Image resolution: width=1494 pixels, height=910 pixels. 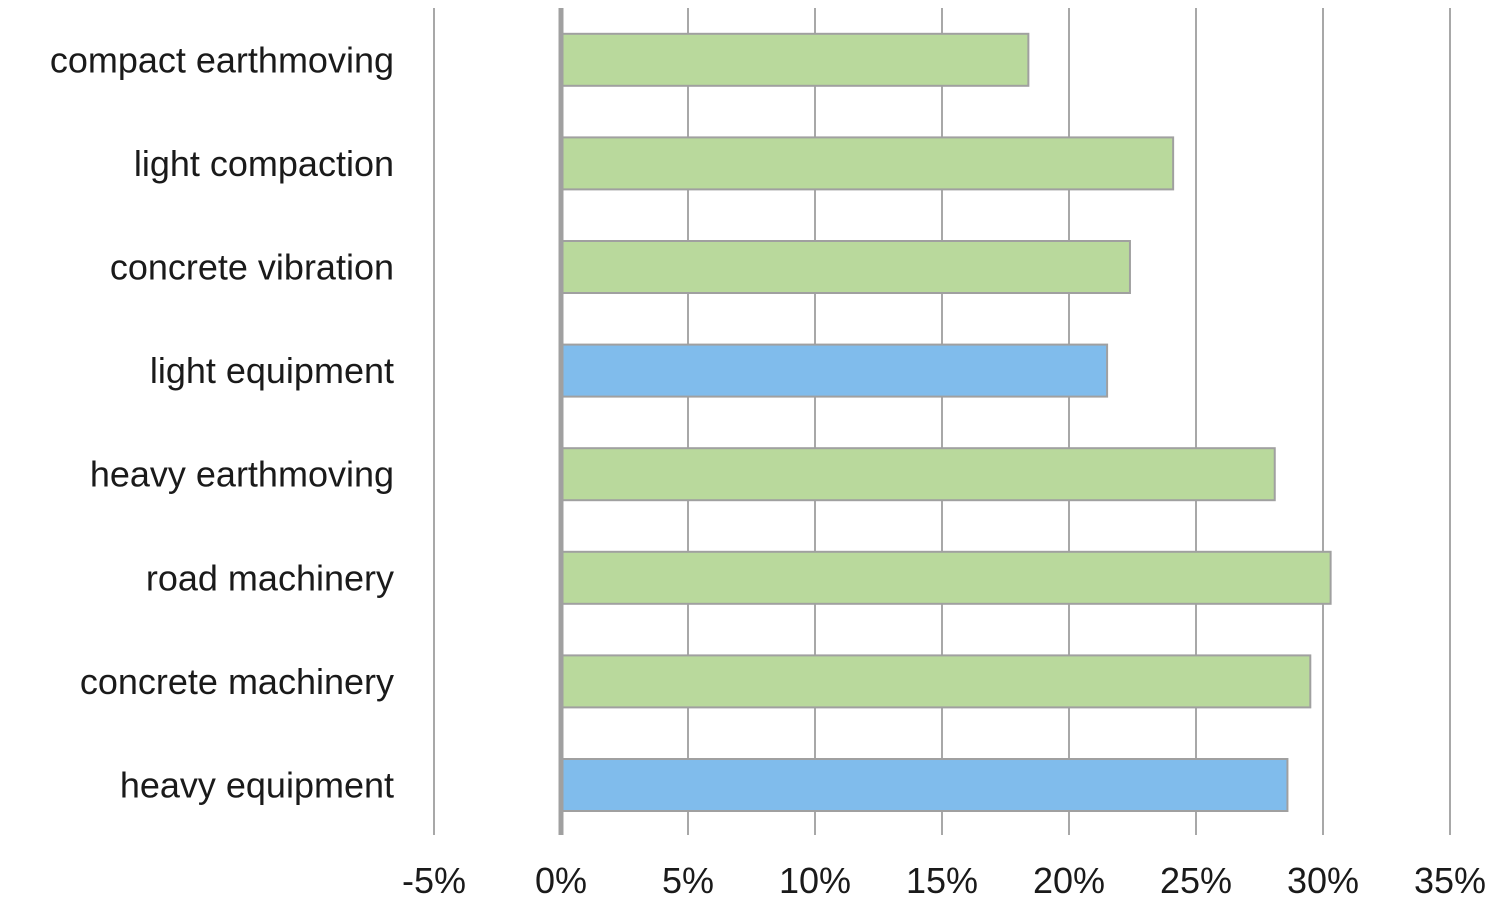 What do you see at coordinates (222, 59) in the screenshot?
I see `category-label: compact earthmoving` at bounding box center [222, 59].